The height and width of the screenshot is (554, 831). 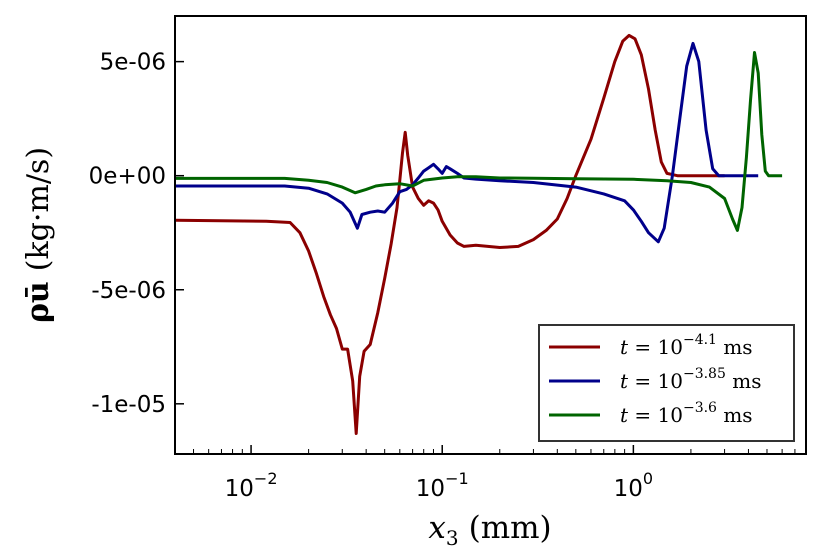 I want to click on x-tick-label: 10⁻¹, so click(x=442, y=485).